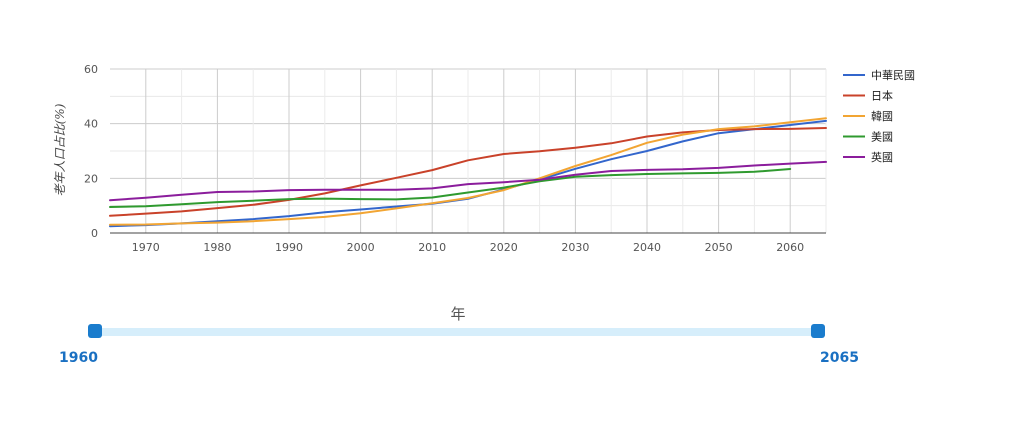 The image size is (1024, 423). Describe the element at coordinates (60, 149) in the screenshot. I see `y-axis-label: 老年人口占比(%)` at that location.